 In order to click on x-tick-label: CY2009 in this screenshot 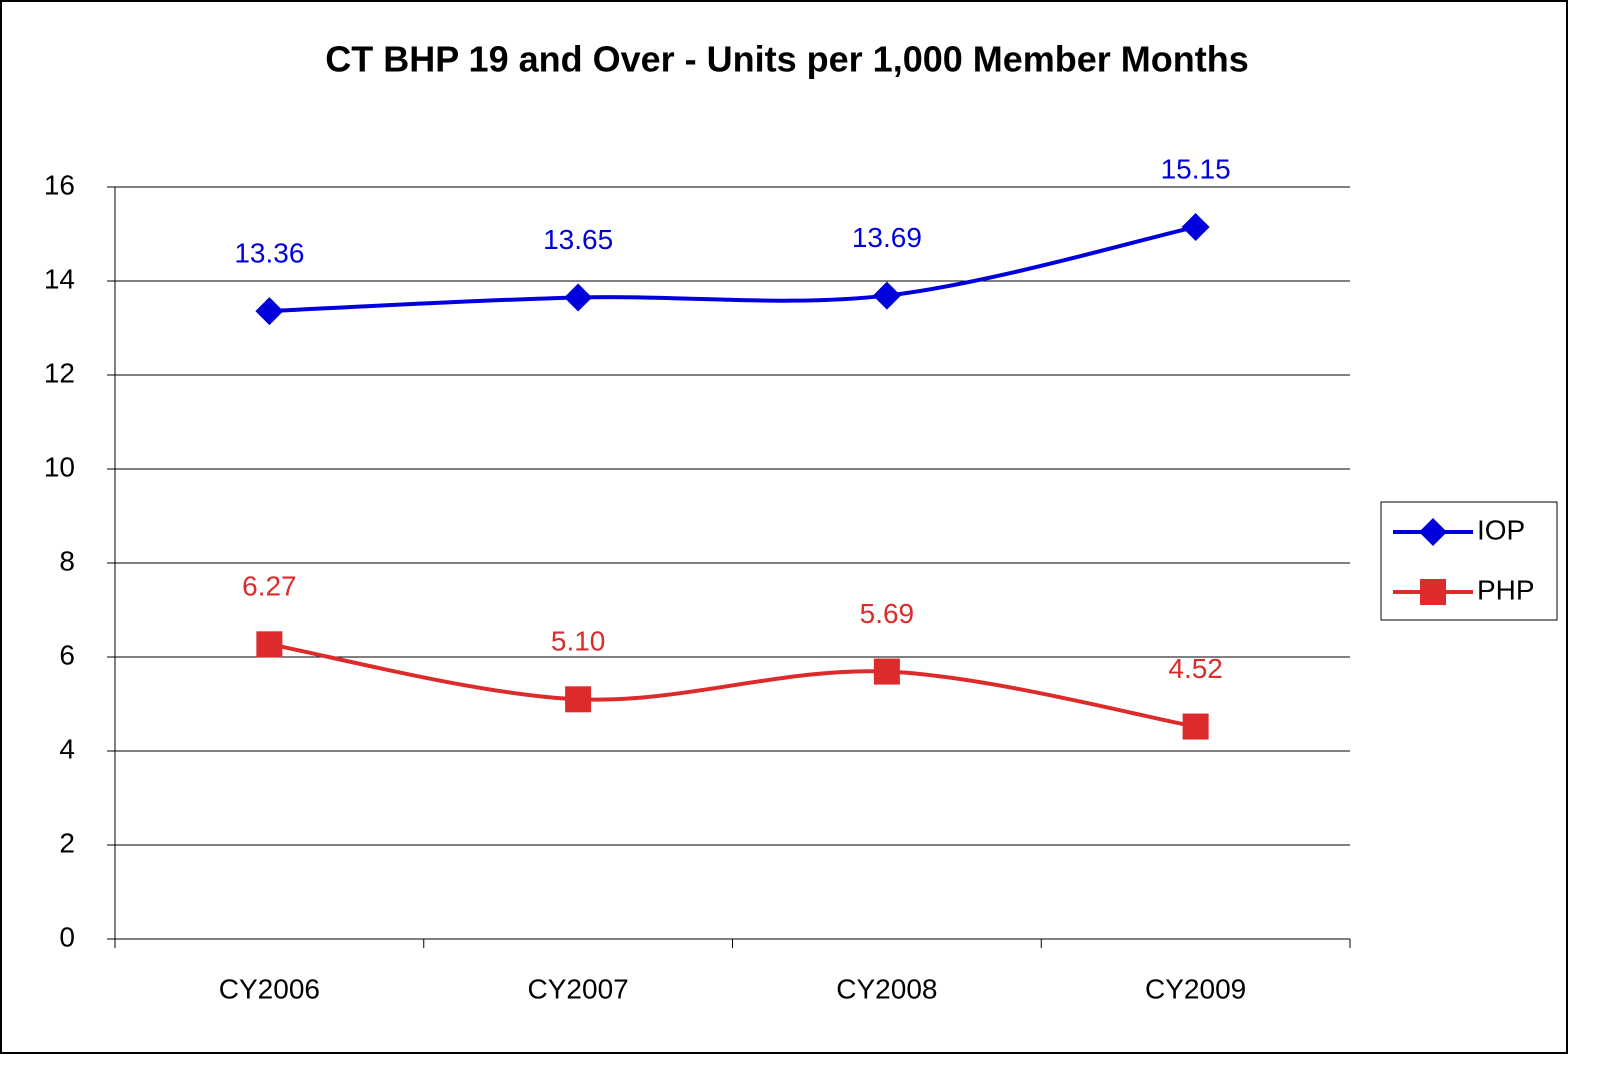, I will do `click(1195, 988)`.